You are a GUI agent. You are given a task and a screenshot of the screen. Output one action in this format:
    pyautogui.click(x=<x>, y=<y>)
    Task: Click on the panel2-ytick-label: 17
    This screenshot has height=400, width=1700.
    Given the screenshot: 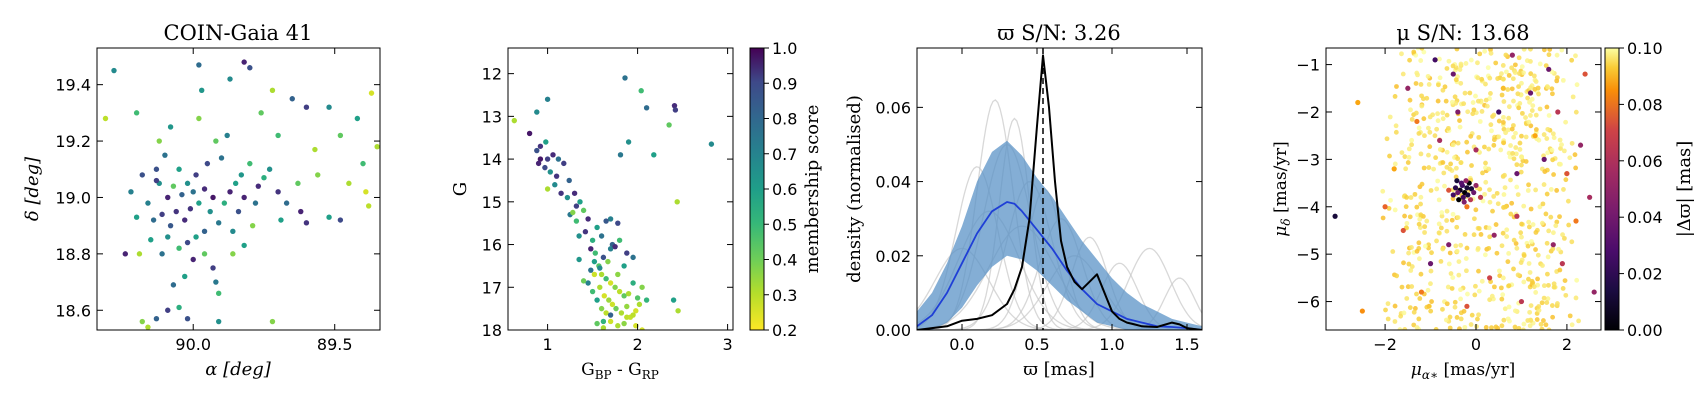 What is the action you would take?
    pyautogui.click(x=492, y=287)
    